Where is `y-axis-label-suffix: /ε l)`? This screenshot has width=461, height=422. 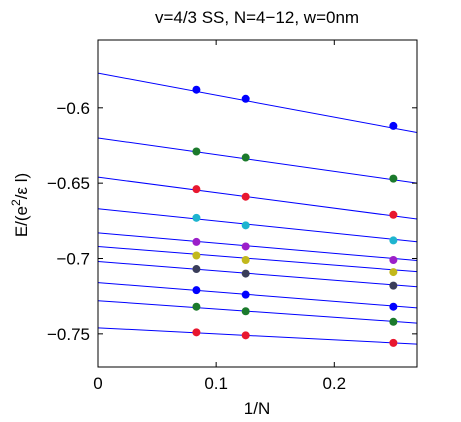 y-axis-label-suffix: /ε l) is located at coordinates (21, 186).